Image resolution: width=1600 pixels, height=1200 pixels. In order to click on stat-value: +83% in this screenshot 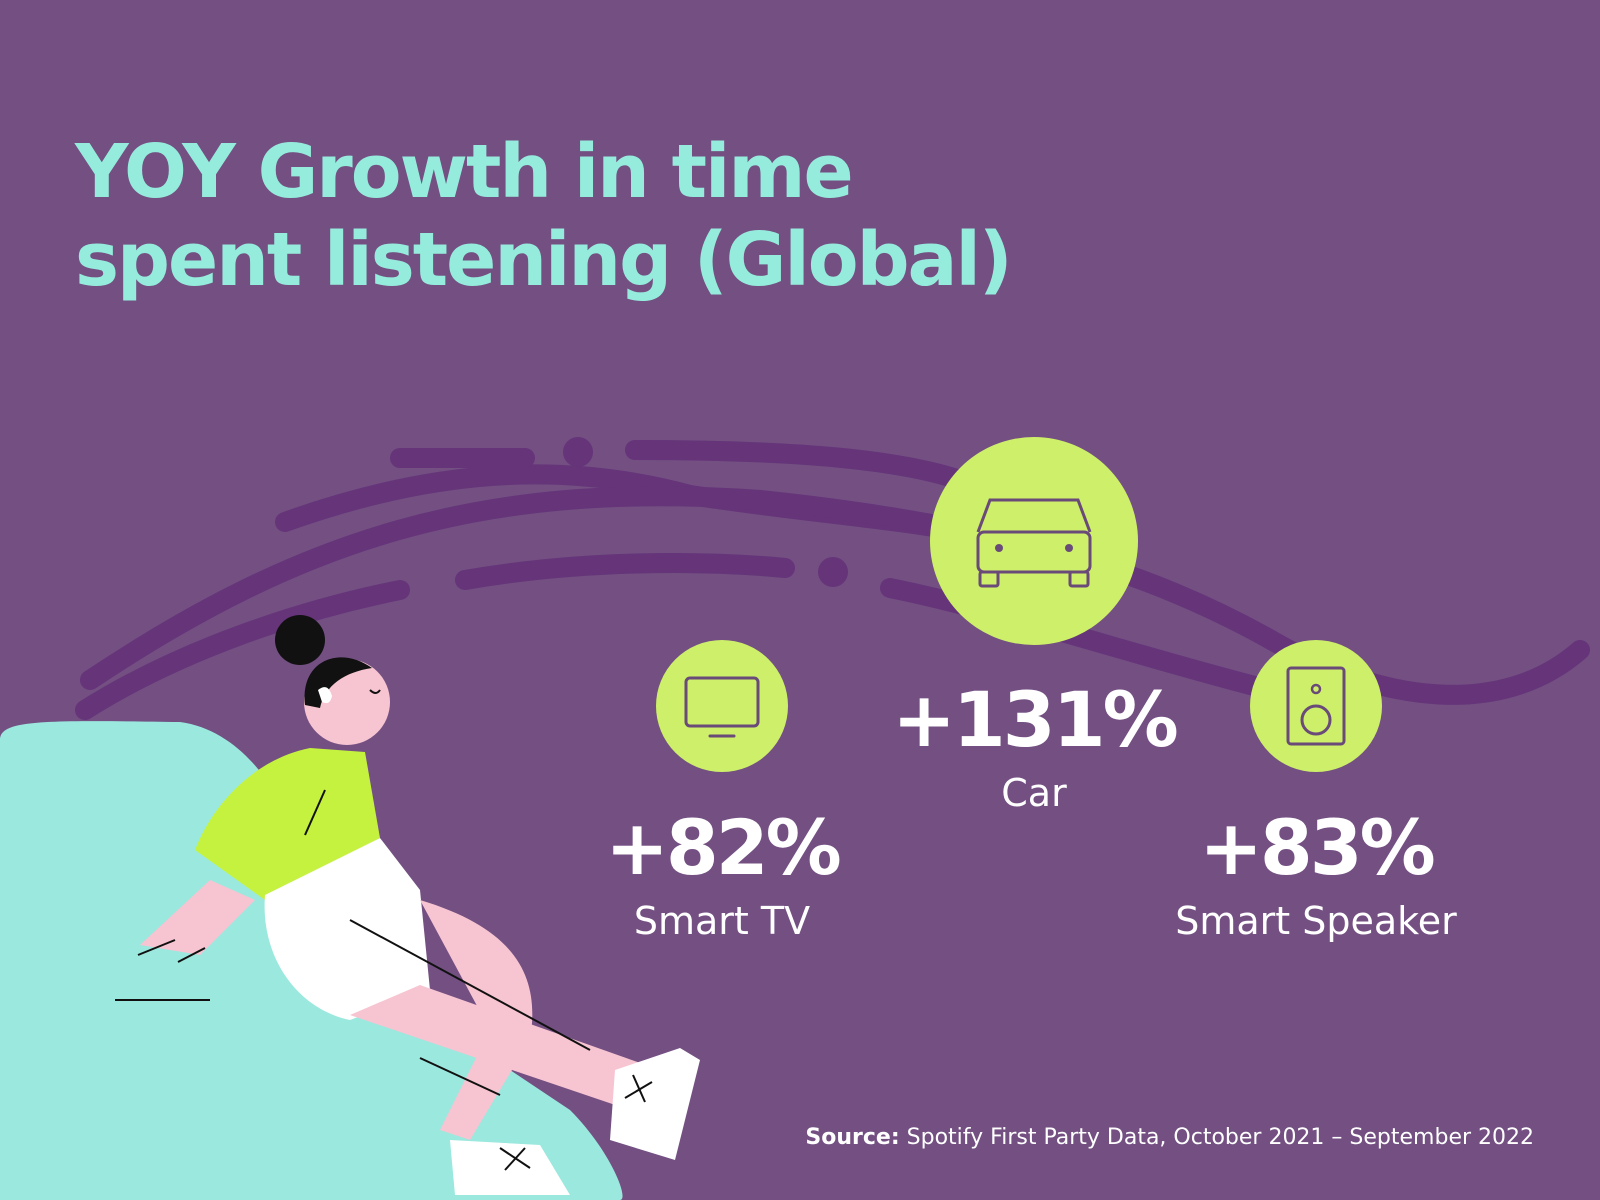, I will do `click(1317, 847)`.